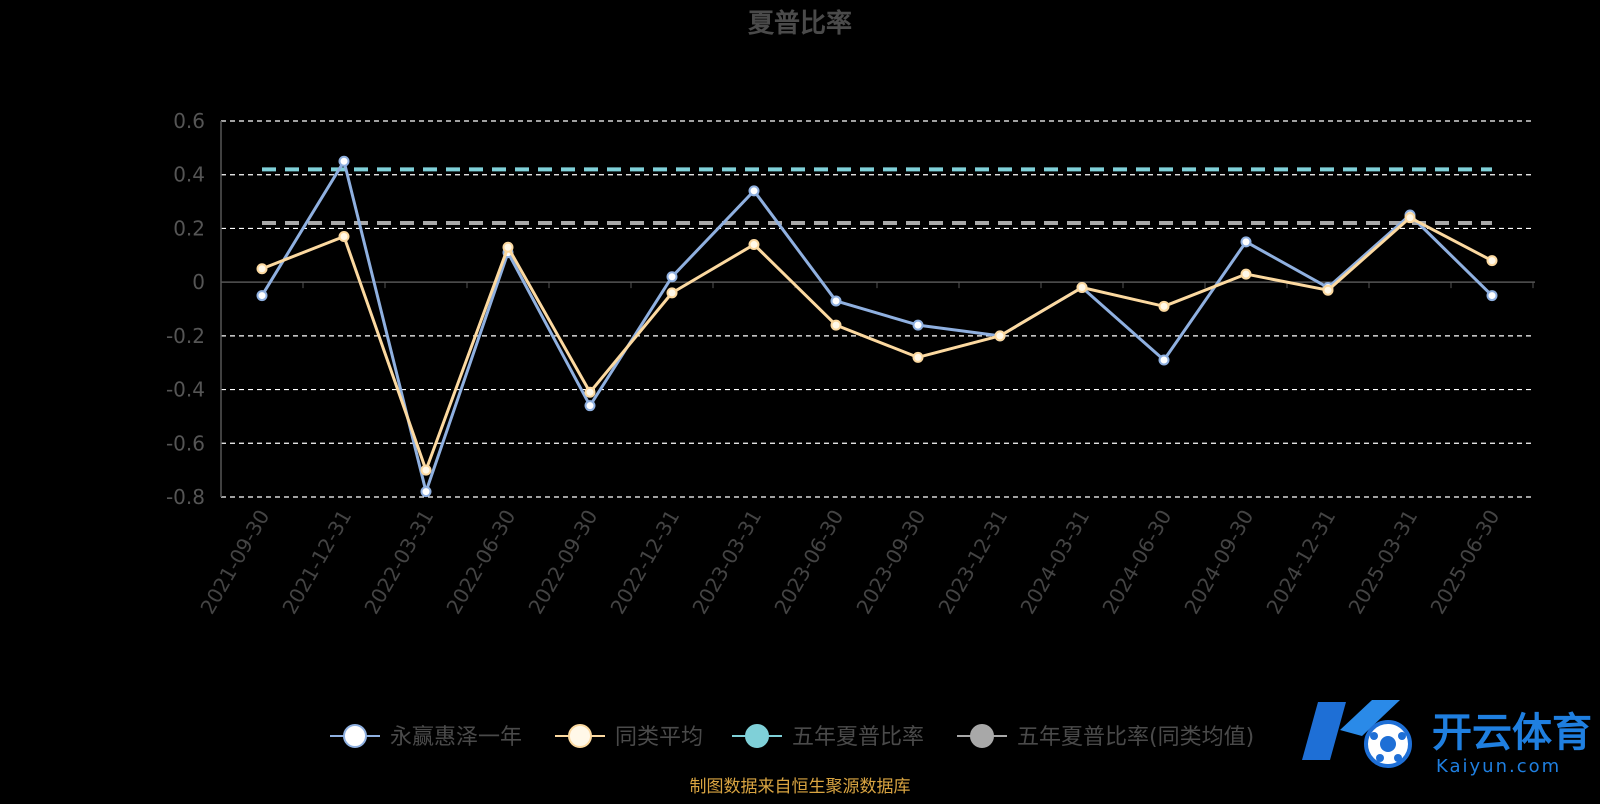 The image size is (1600, 804). I want to click on k-ball-icon, so click(1357, 734).